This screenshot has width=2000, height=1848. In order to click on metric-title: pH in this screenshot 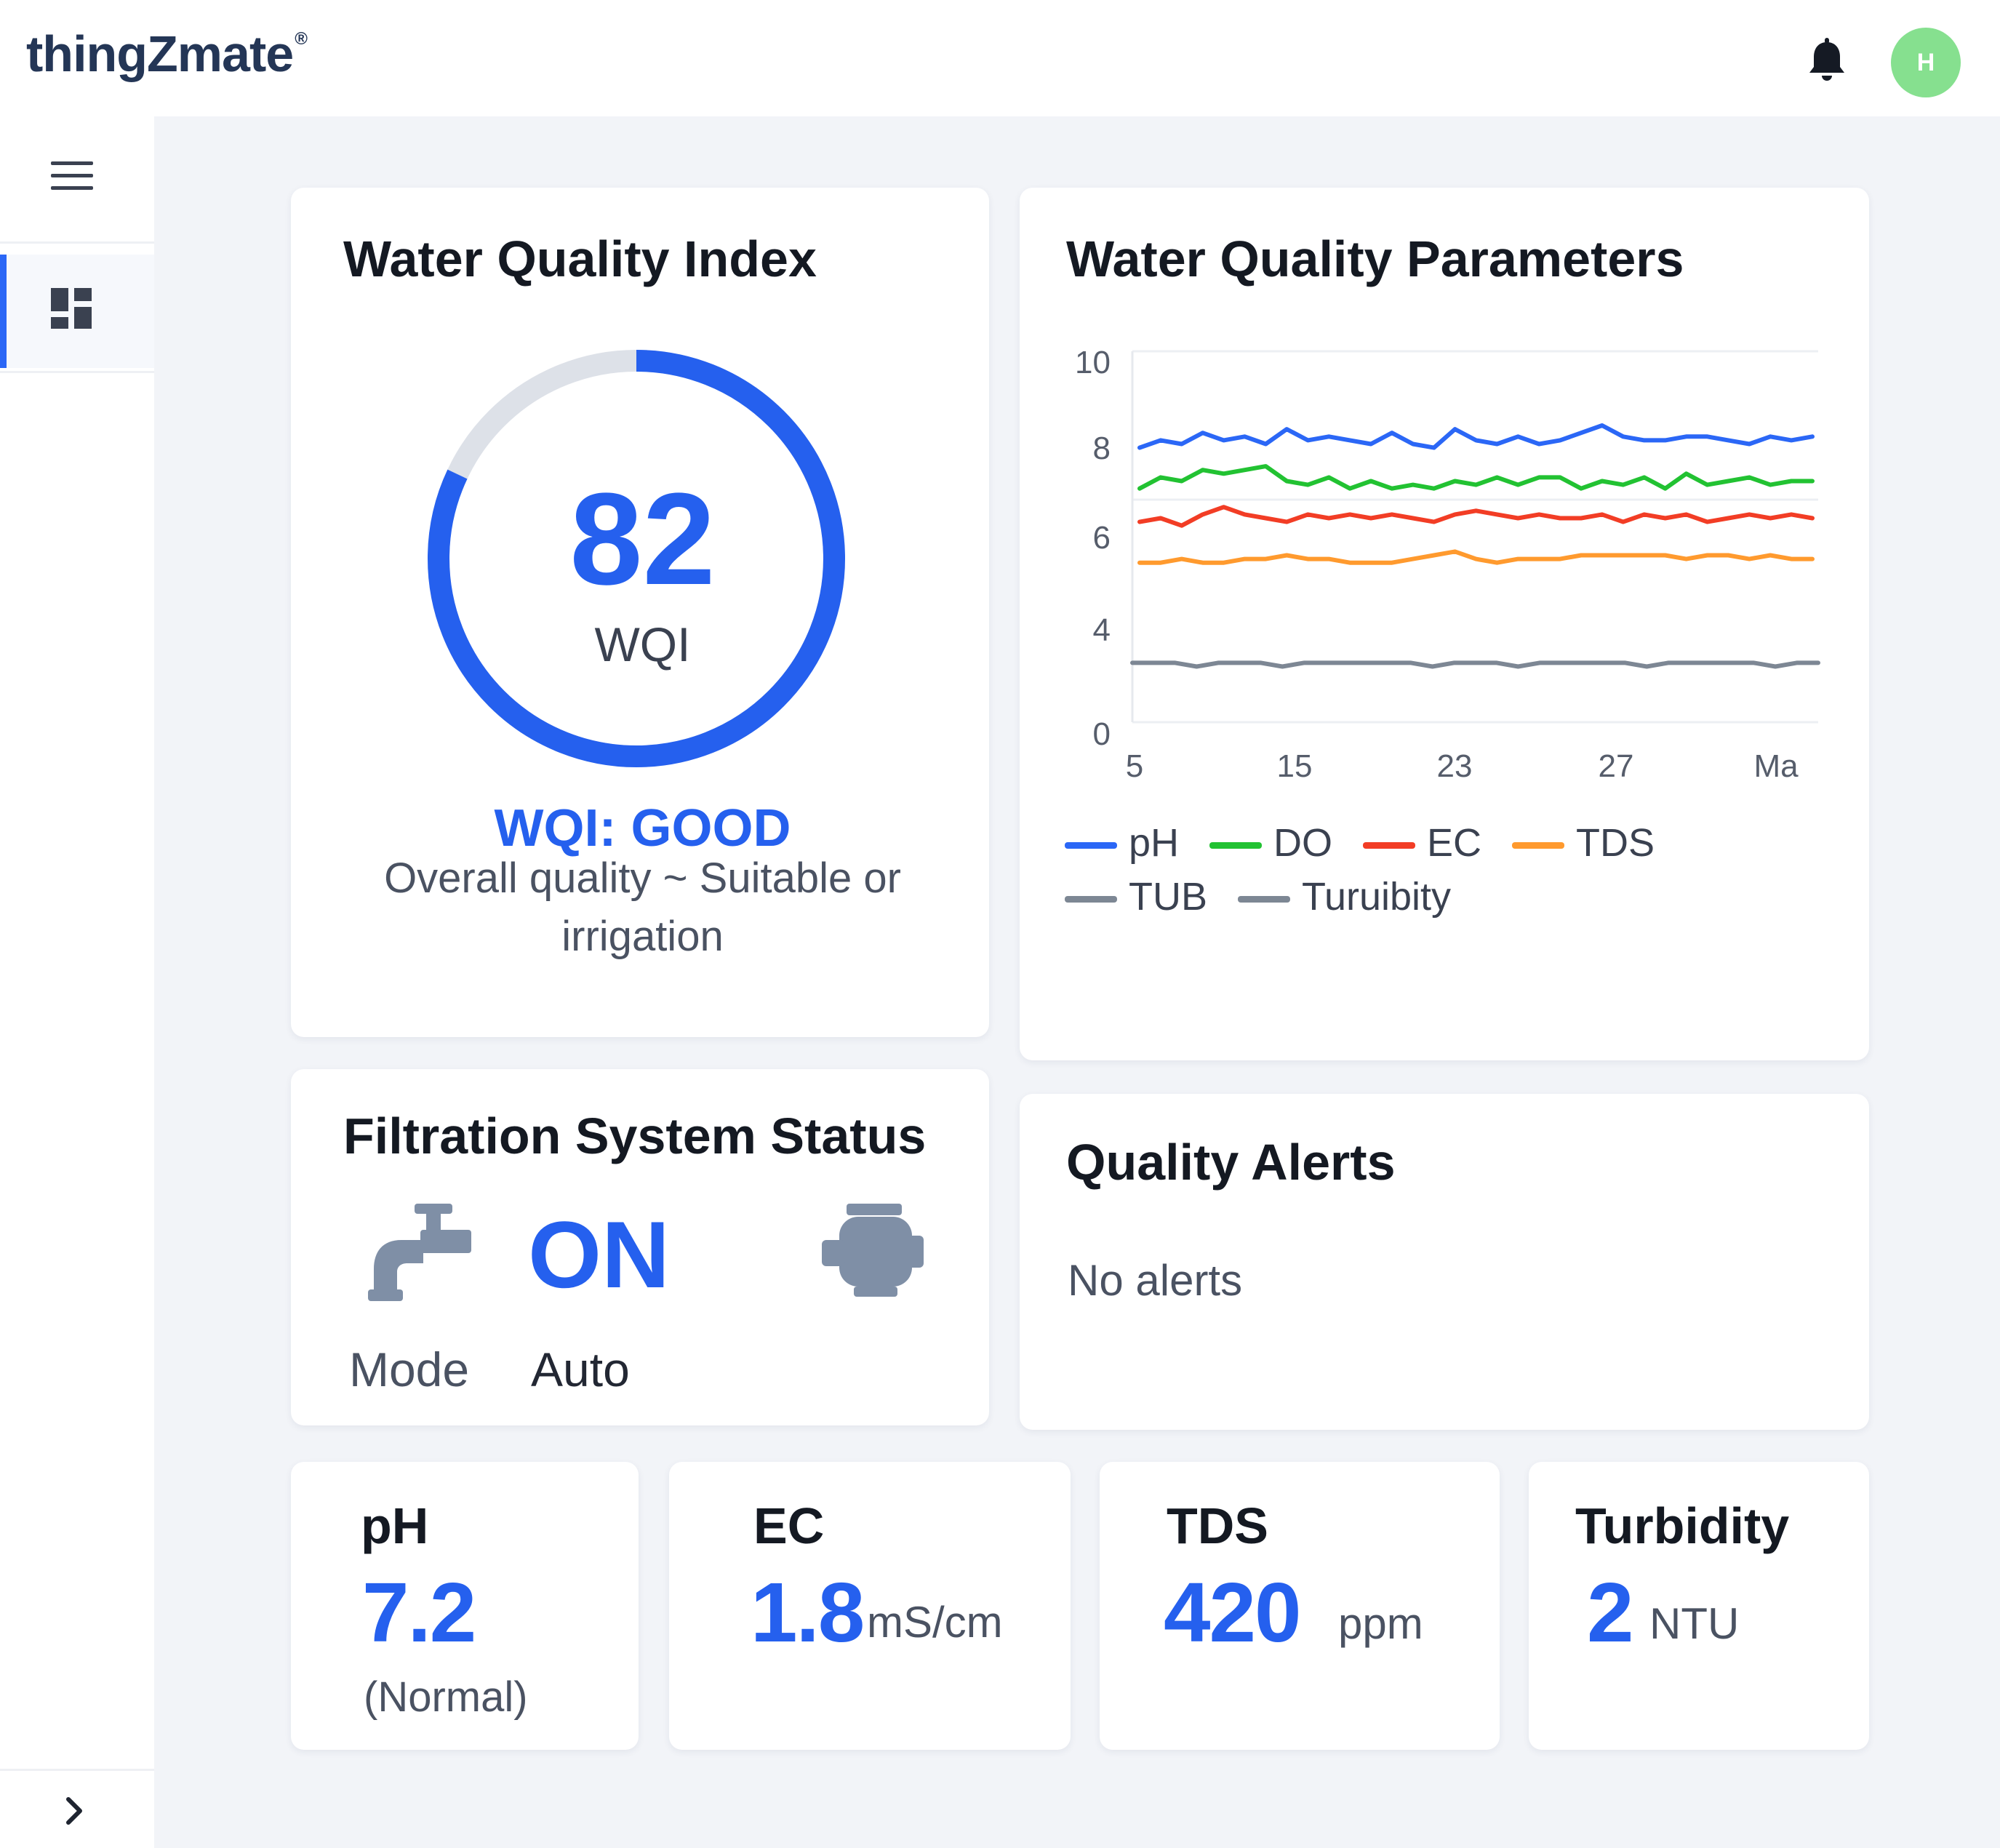, I will do `click(395, 1525)`.